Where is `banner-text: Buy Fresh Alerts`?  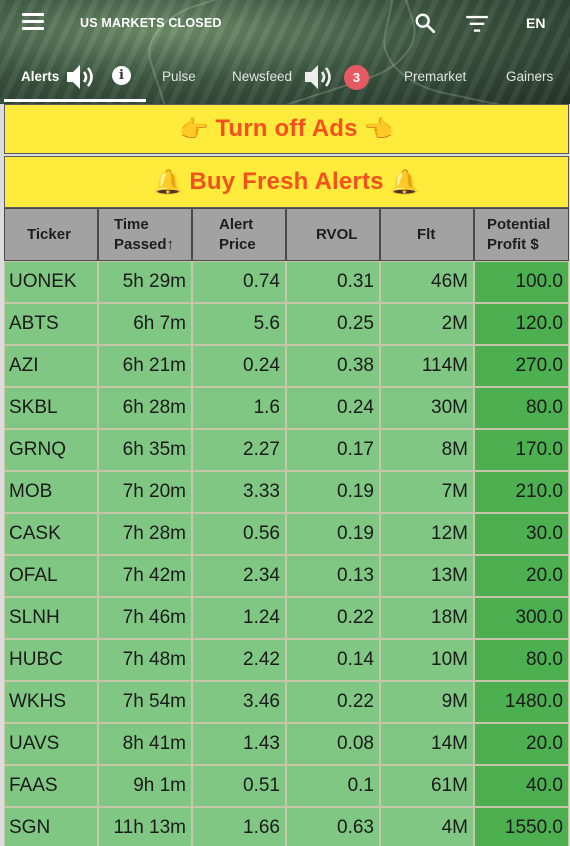
banner-text: Buy Fresh Alerts is located at coordinates (286, 181).